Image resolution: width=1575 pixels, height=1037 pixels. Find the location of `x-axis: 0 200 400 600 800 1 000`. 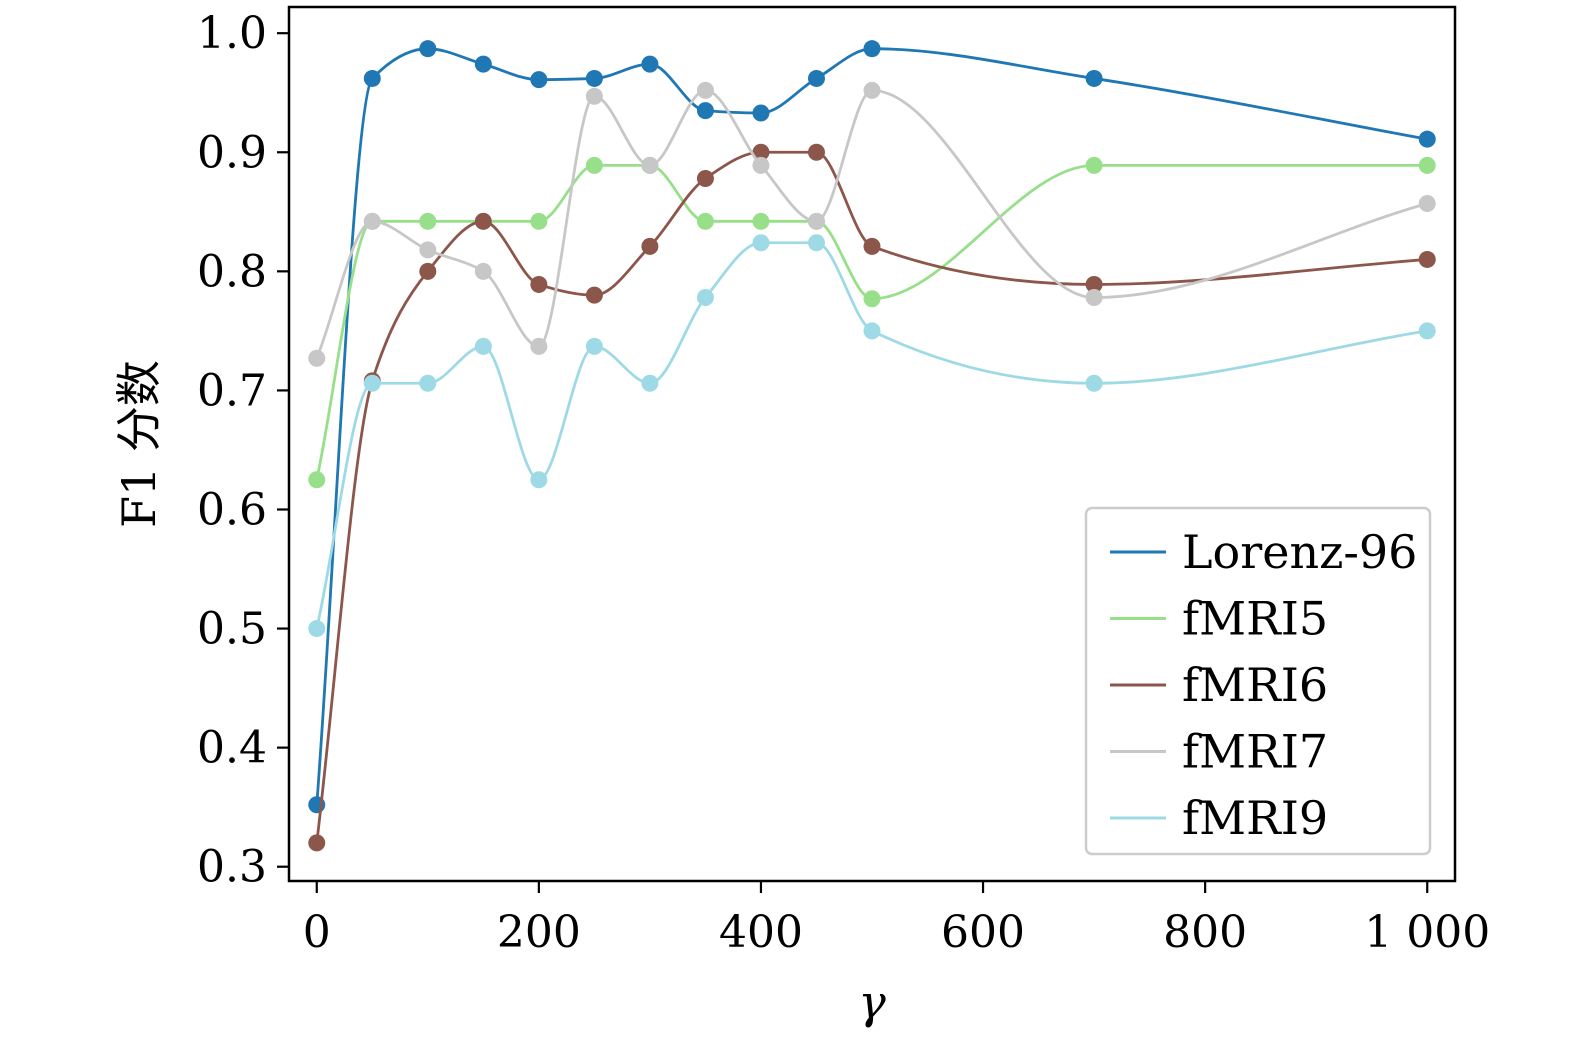

x-axis: 0 200 400 600 800 1 000 is located at coordinates (896, 919).